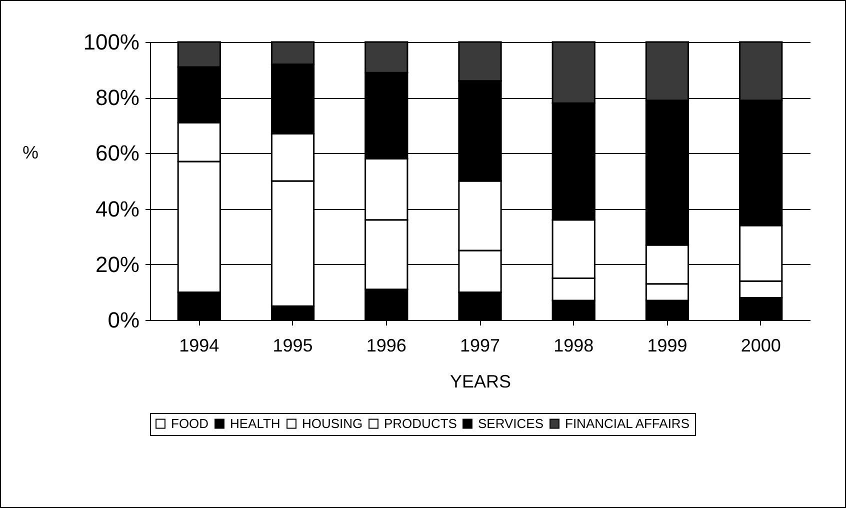 The image size is (846, 508). What do you see at coordinates (199, 346) in the screenshot?
I see `x-tick-label: 1994` at bounding box center [199, 346].